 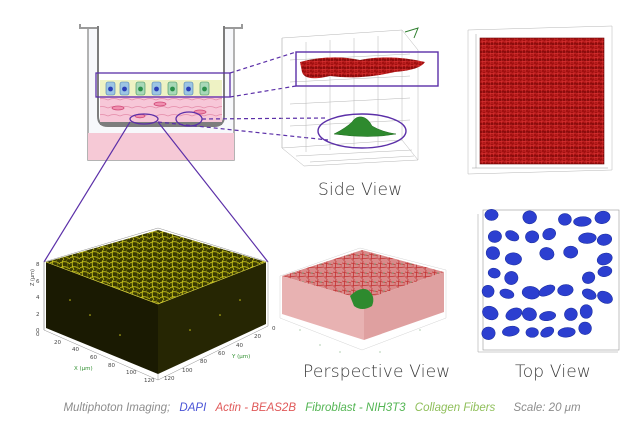 What do you see at coordinates (193, 408) in the screenshot?
I see `caption-dapi: DAPI` at bounding box center [193, 408].